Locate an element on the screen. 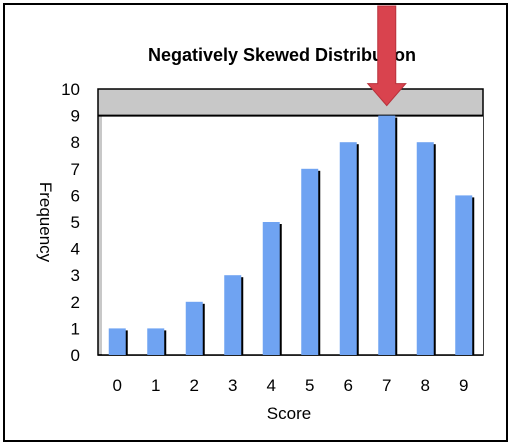 This screenshot has height=446, width=512. y-tick-label: 4 is located at coordinates (75, 249).